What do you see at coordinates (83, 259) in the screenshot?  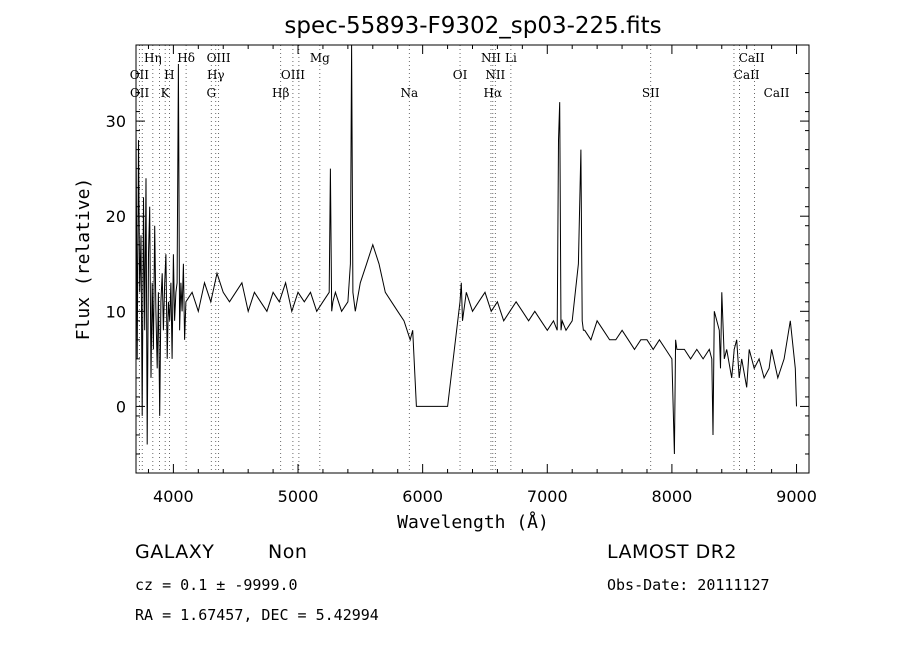 I see `y-axis-label: Flux (relative)` at bounding box center [83, 259].